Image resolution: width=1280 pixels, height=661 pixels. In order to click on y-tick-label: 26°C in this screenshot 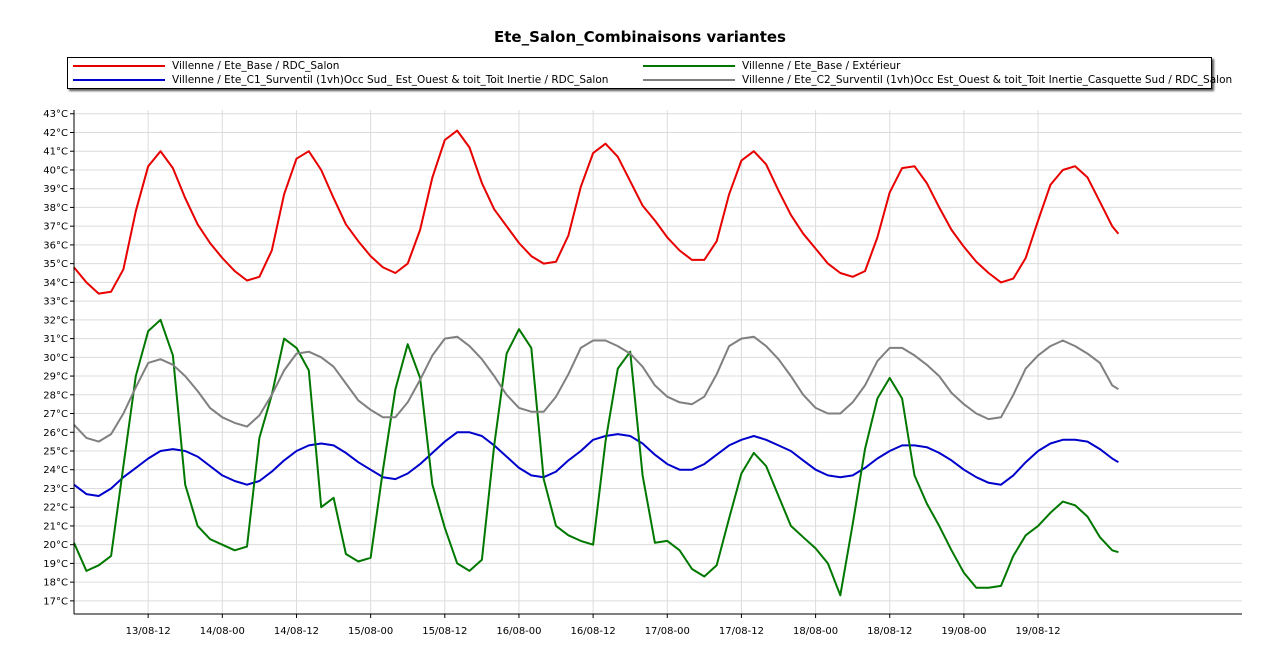, I will do `click(55, 433)`.